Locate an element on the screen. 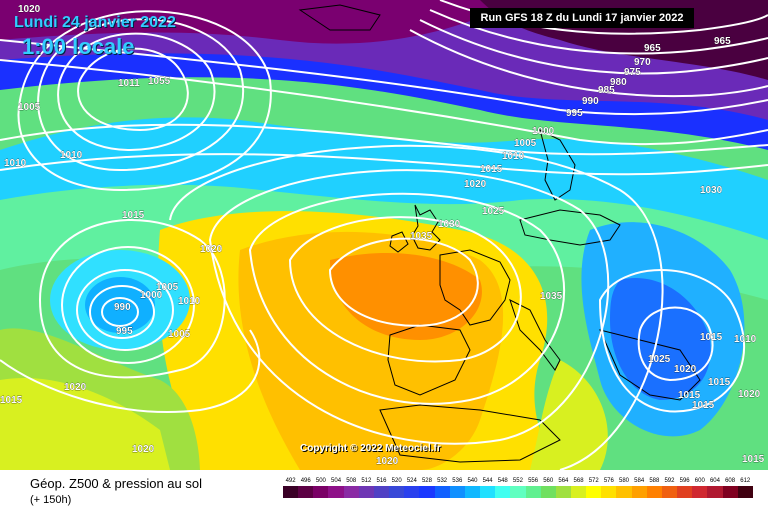 The height and width of the screenshot is (512, 768). scale-label: 540 is located at coordinates (472, 481).